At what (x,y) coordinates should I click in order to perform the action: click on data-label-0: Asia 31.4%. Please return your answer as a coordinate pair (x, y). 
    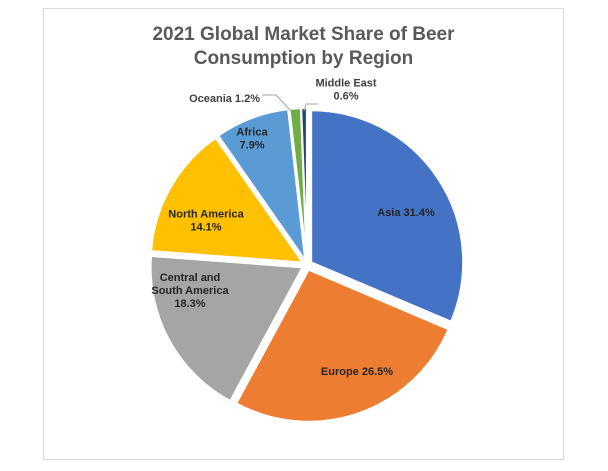
    Looking at the image, I should click on (406, 213).